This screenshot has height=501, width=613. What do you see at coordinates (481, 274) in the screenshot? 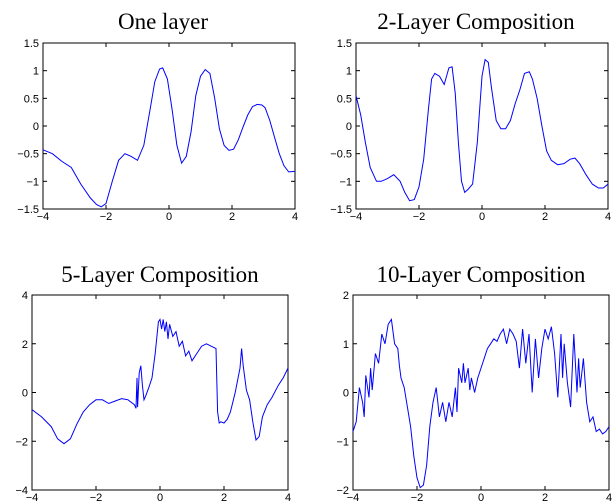
I see `panel-title: 10-Layer Composition` at bounding box center [481, 274].